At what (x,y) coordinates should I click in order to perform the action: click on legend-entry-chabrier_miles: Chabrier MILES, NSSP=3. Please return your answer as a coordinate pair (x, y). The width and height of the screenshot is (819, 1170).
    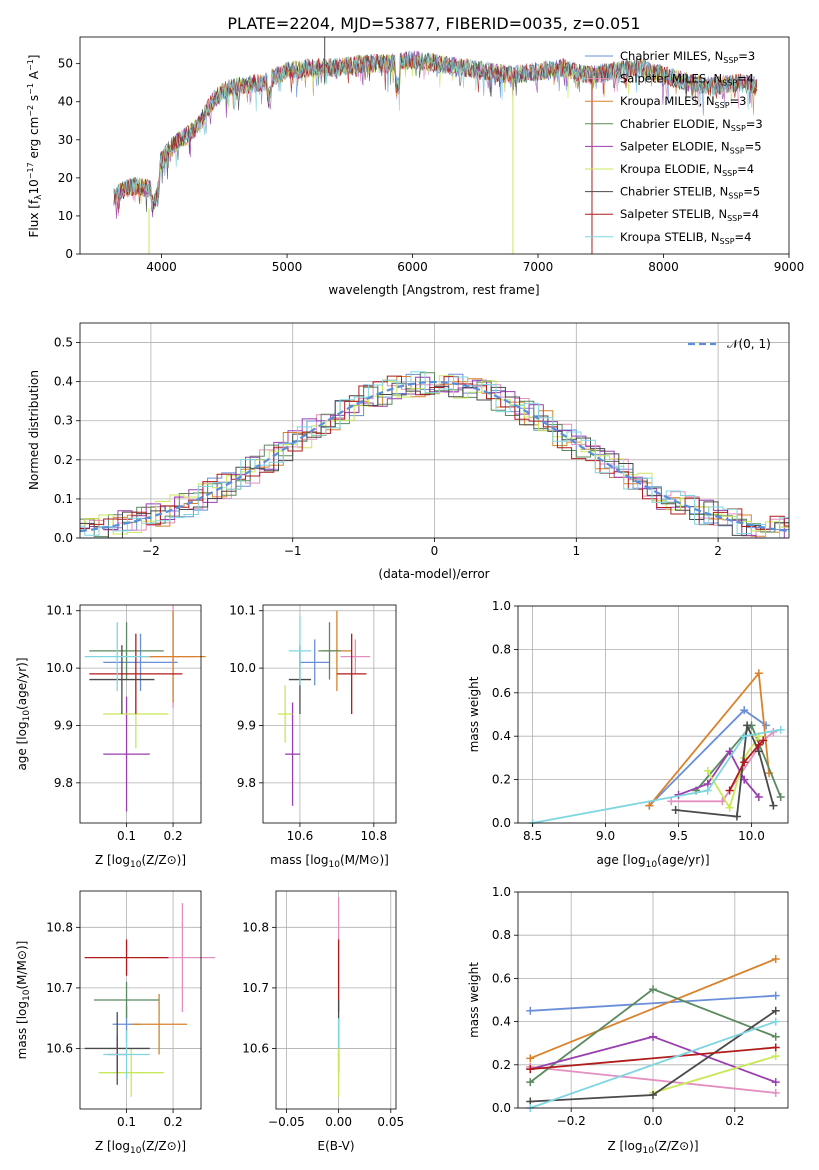
    Looking at the image, I should click on (687, 57).